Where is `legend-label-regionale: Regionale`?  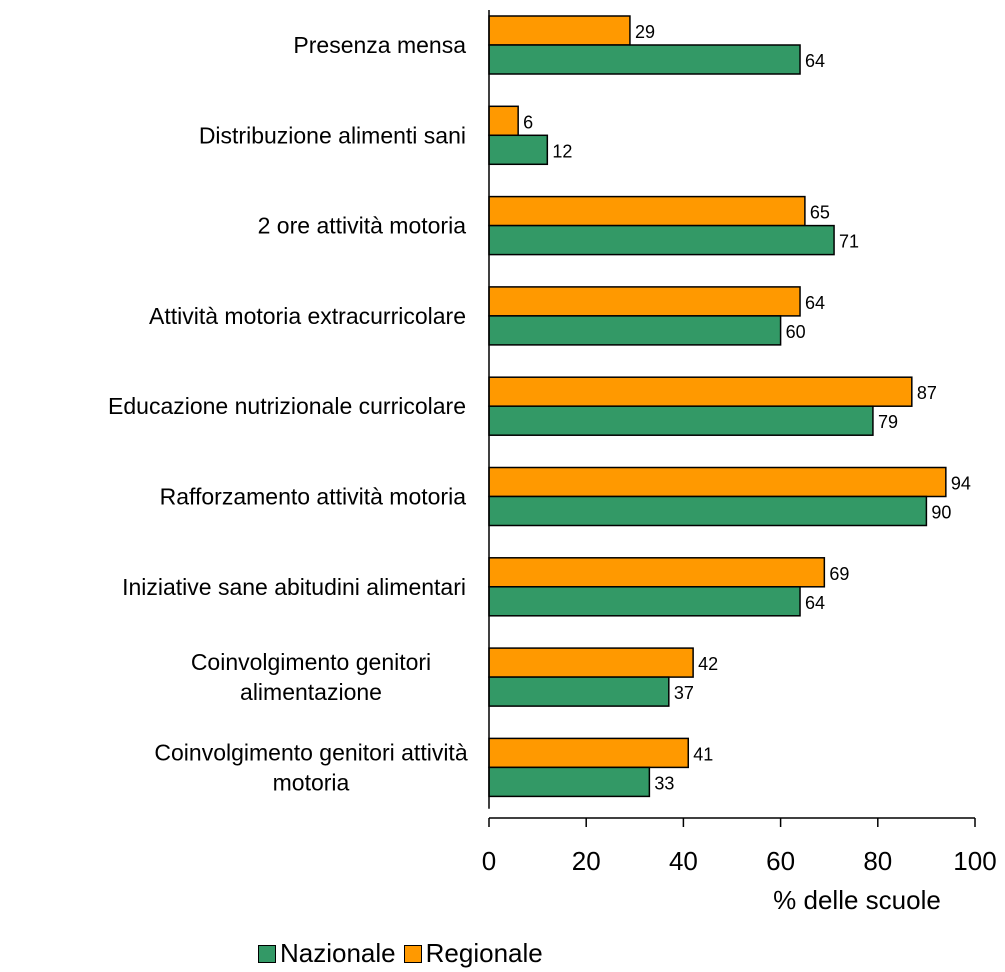 legend-label-regionale: Regionale is located at coordinates (484, 953).